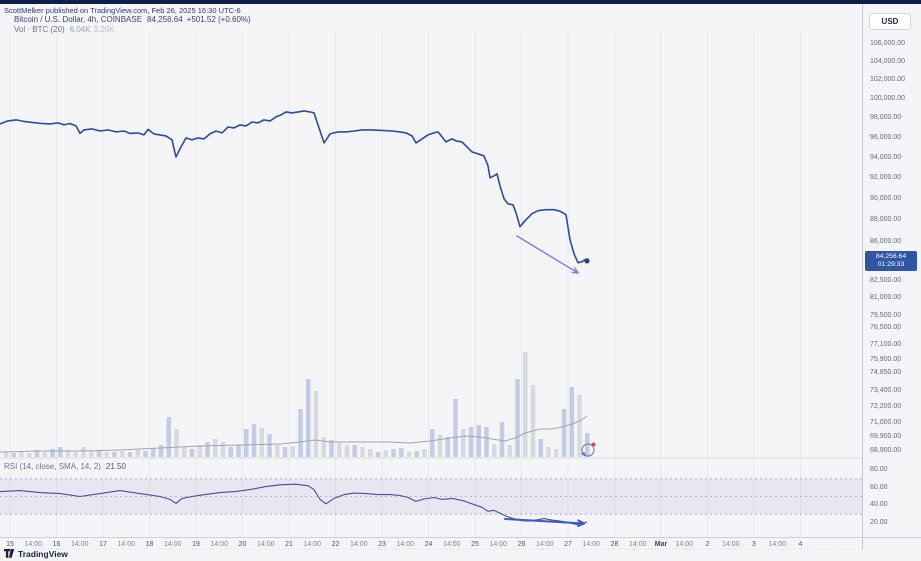 The image size is (921, 561). What do you see at coordinates (43, 554) in the screenshot?
I see `brand-name: TradingView` at bounding box center [43, 554].